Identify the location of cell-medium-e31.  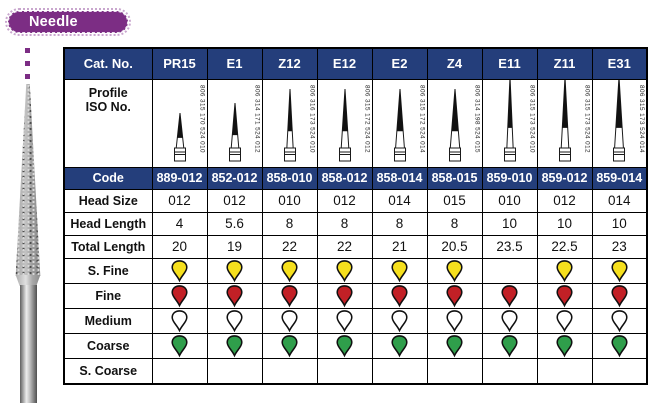
(619, 320).